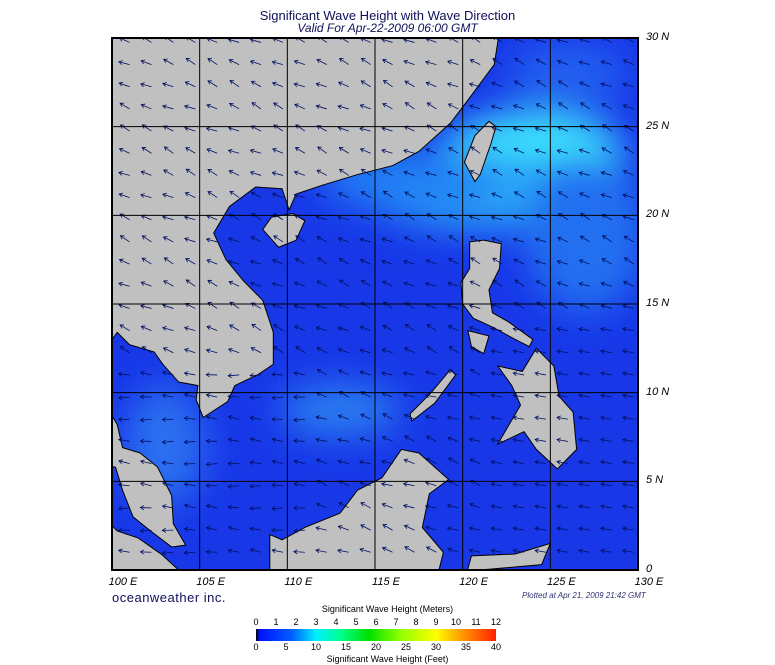  I want to click on land-borneo, so click(359, 509).